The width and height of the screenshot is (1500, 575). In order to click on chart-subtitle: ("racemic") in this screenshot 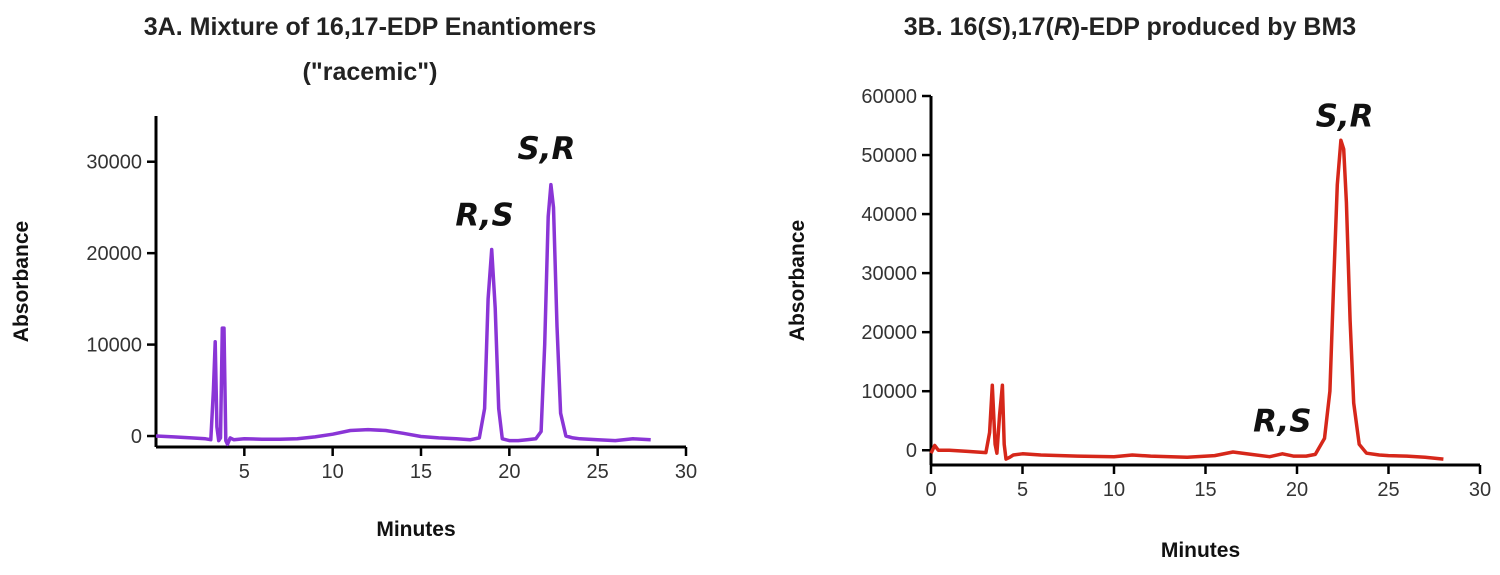, I will do `click(370, 72)`.